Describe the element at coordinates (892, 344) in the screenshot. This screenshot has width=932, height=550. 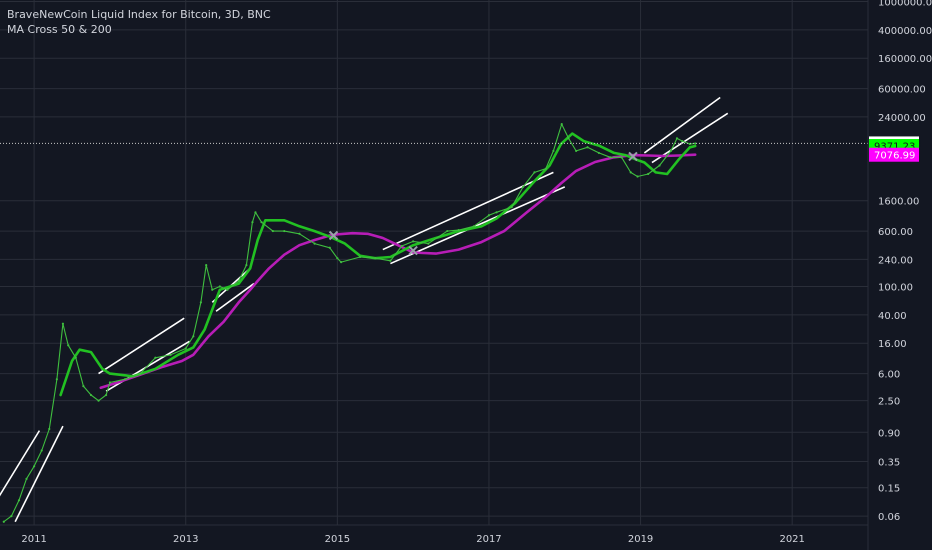
I see `y-tick-label: 16.00` at that location.